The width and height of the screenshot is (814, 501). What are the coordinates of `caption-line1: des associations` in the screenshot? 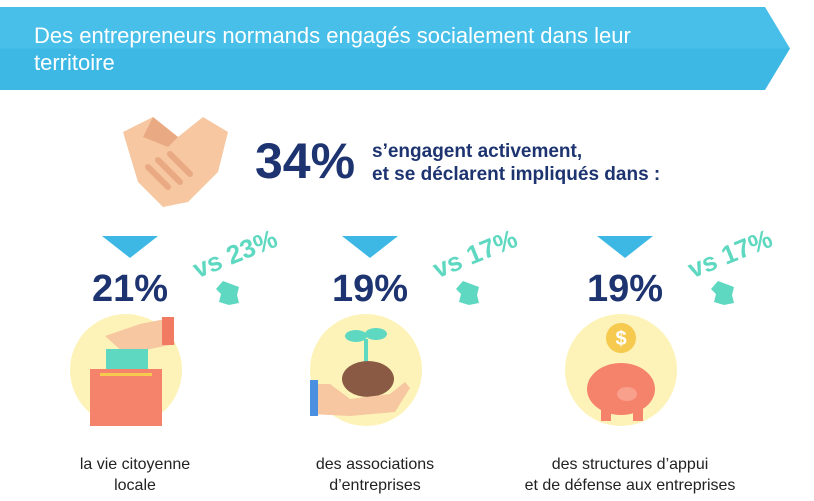 It's located at (375, 464).